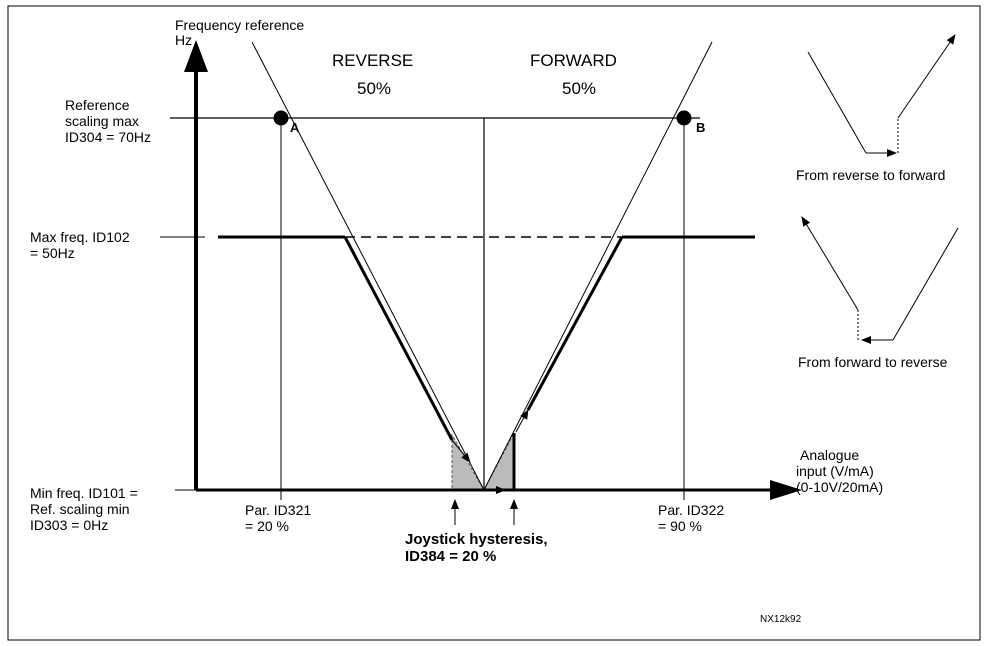 This screenshot has height=646, width=988. Describe the element at coordinates (835, 471) in the screenshot. I see `label: input (V/mA)` at that location.